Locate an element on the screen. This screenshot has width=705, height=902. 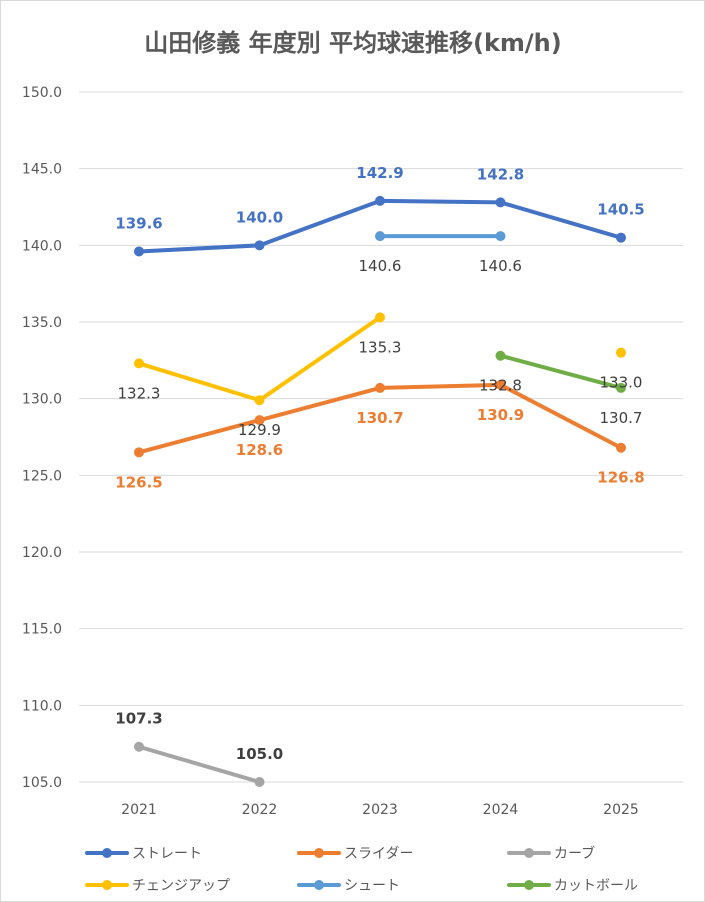
data-label: 128.6 is located at coordinates (259, 450).